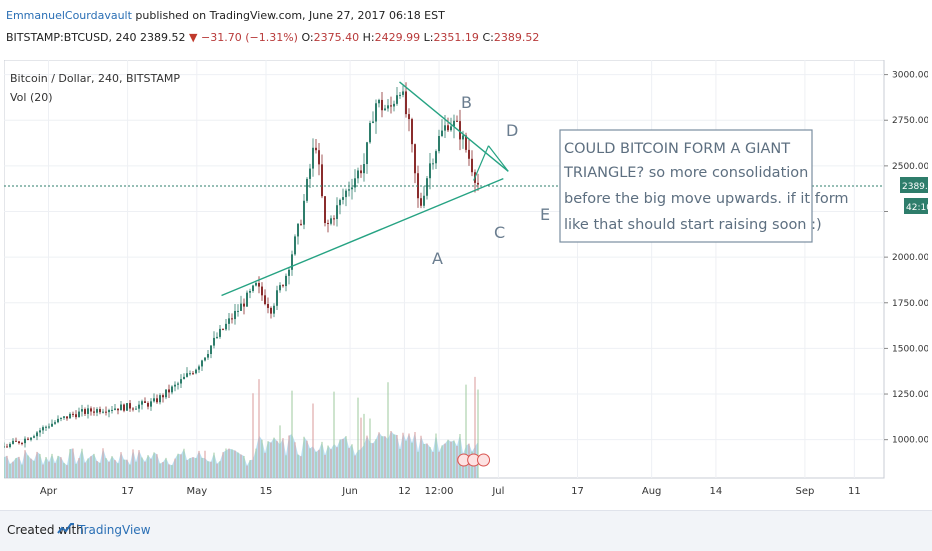  I want to click on note-line-2: TRIANGLE? so more consolidation, so click(685, 173).